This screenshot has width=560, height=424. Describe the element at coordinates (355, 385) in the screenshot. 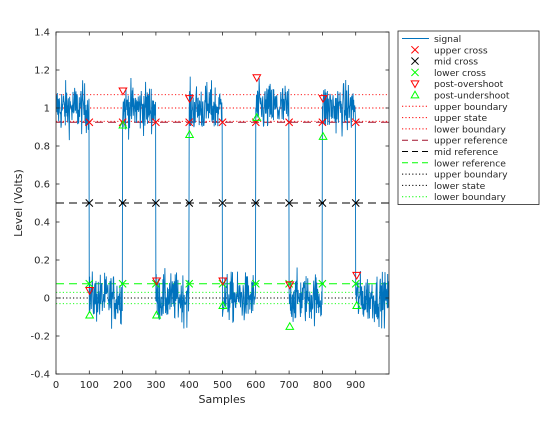

I see `x-tick-label: 900` at that location.